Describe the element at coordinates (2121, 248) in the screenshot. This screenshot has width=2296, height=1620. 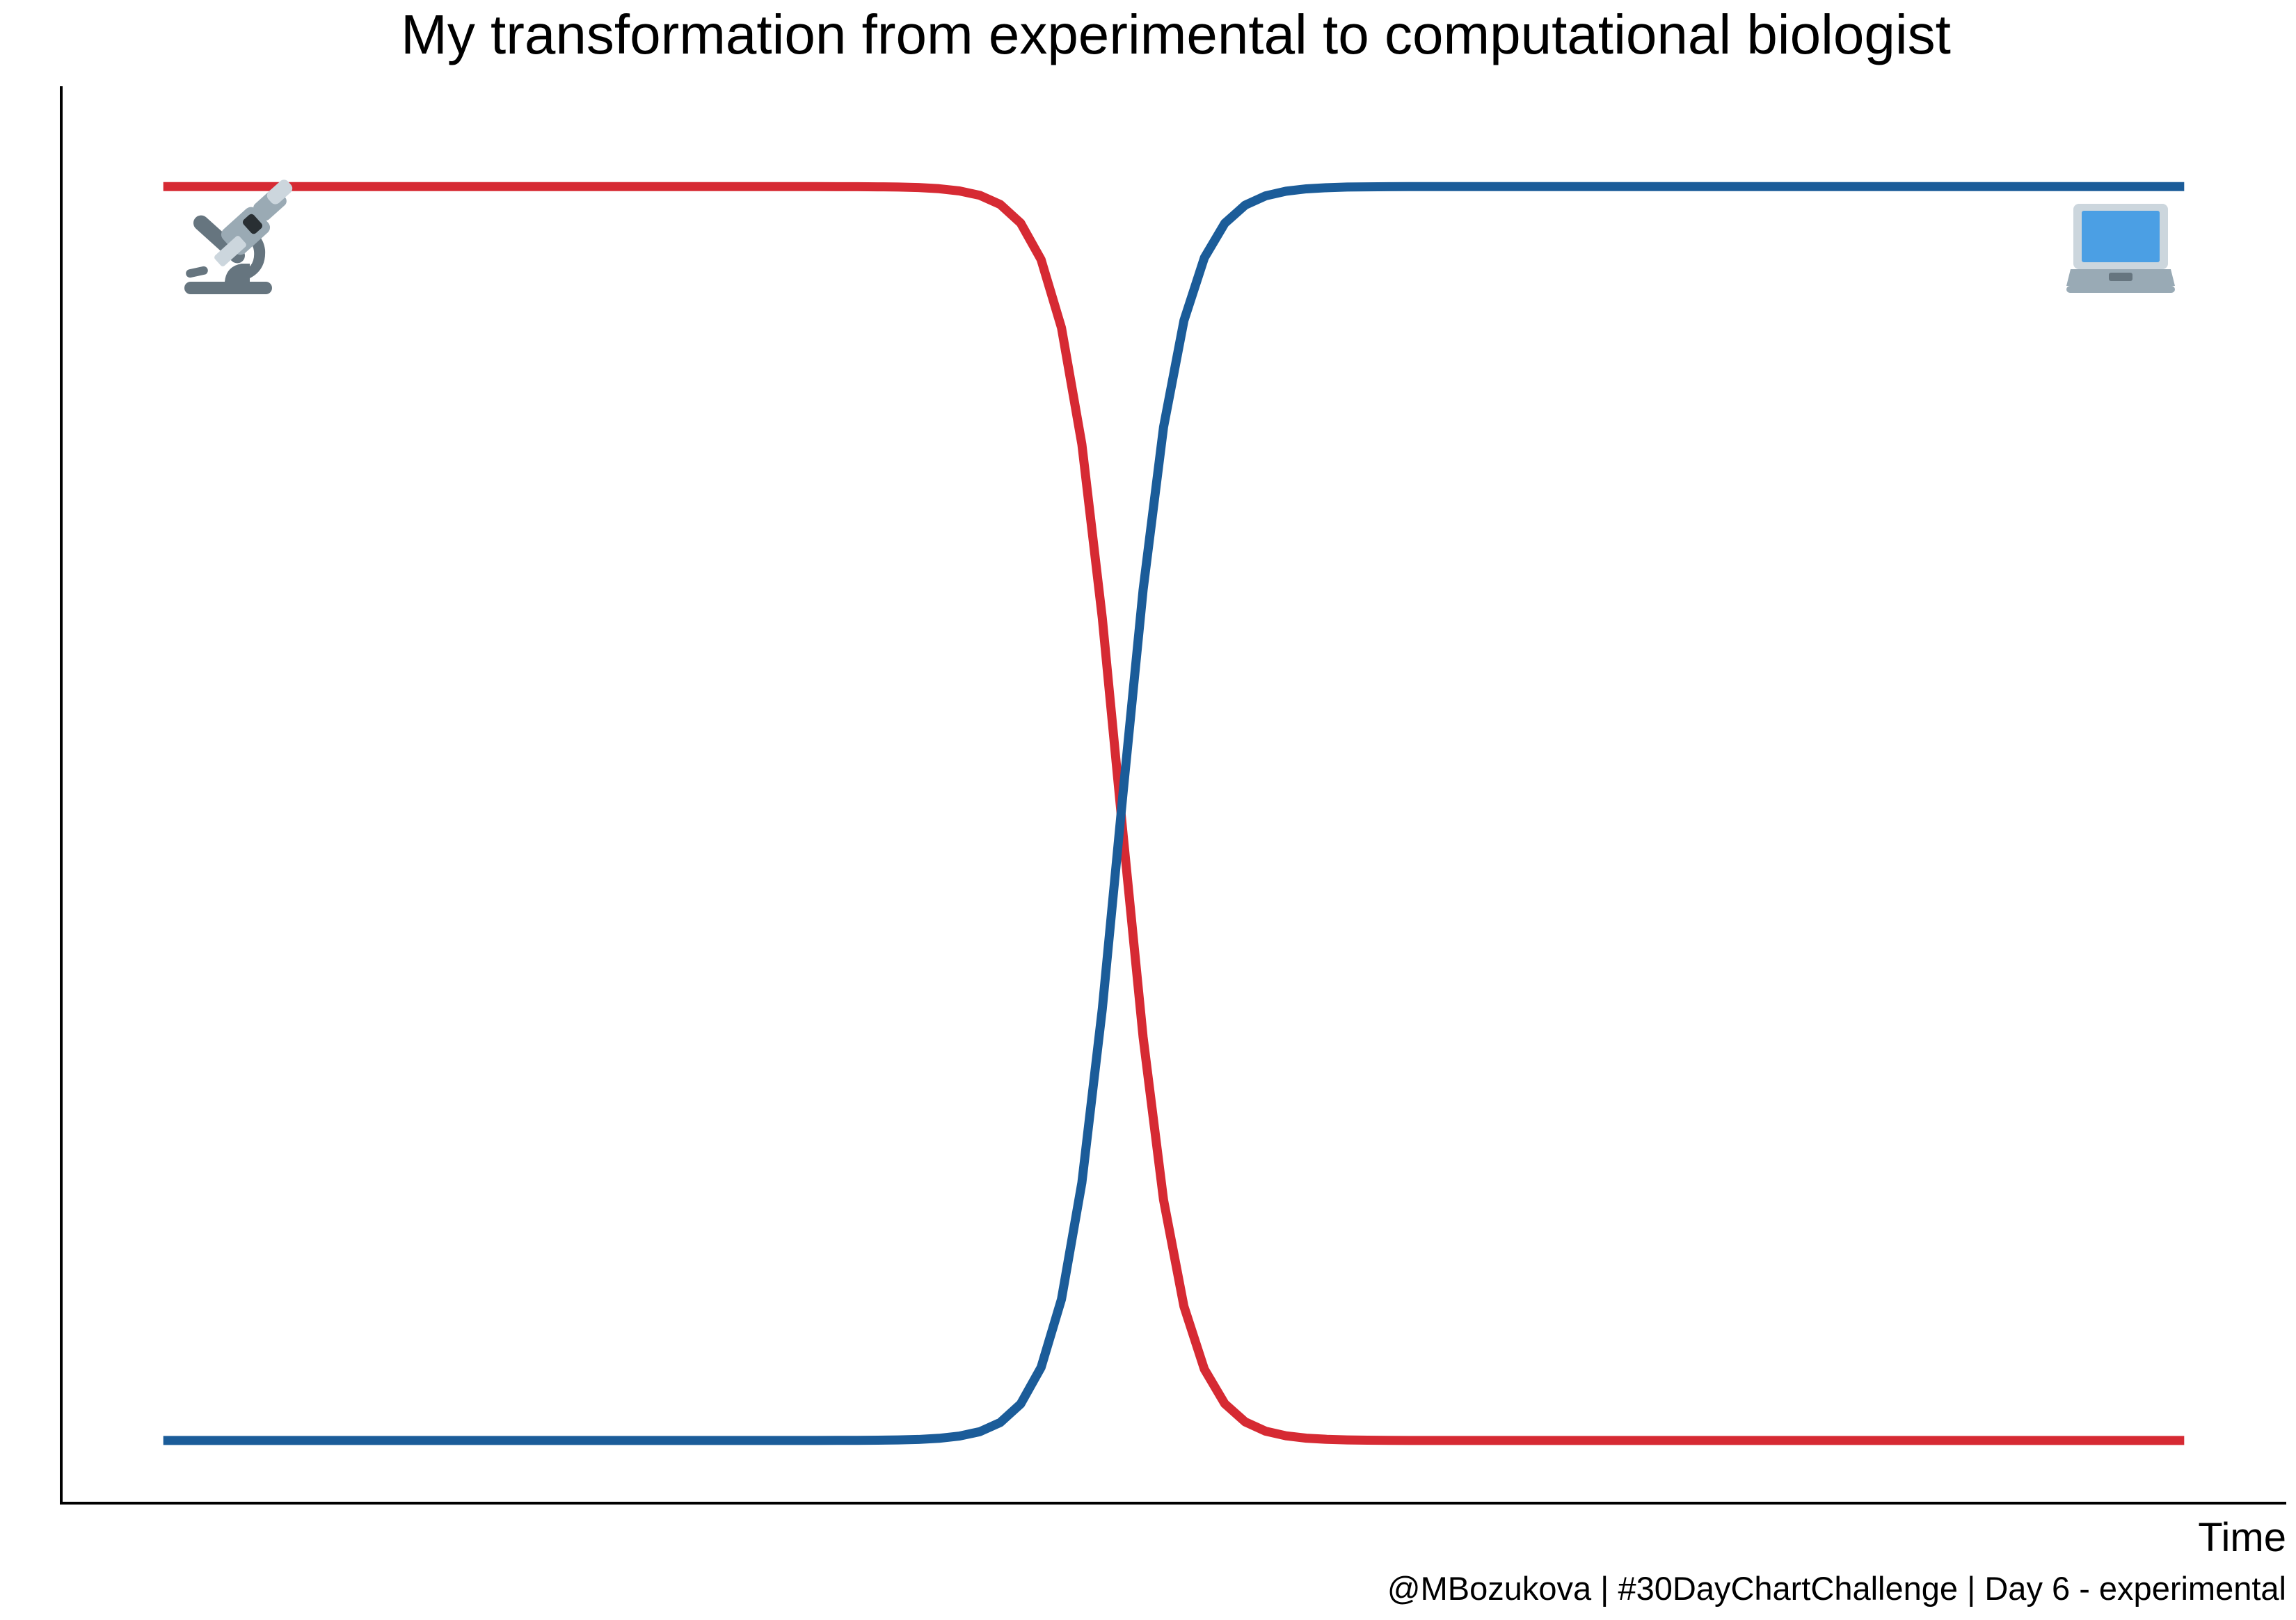
I see `laptop-icon` at that location.